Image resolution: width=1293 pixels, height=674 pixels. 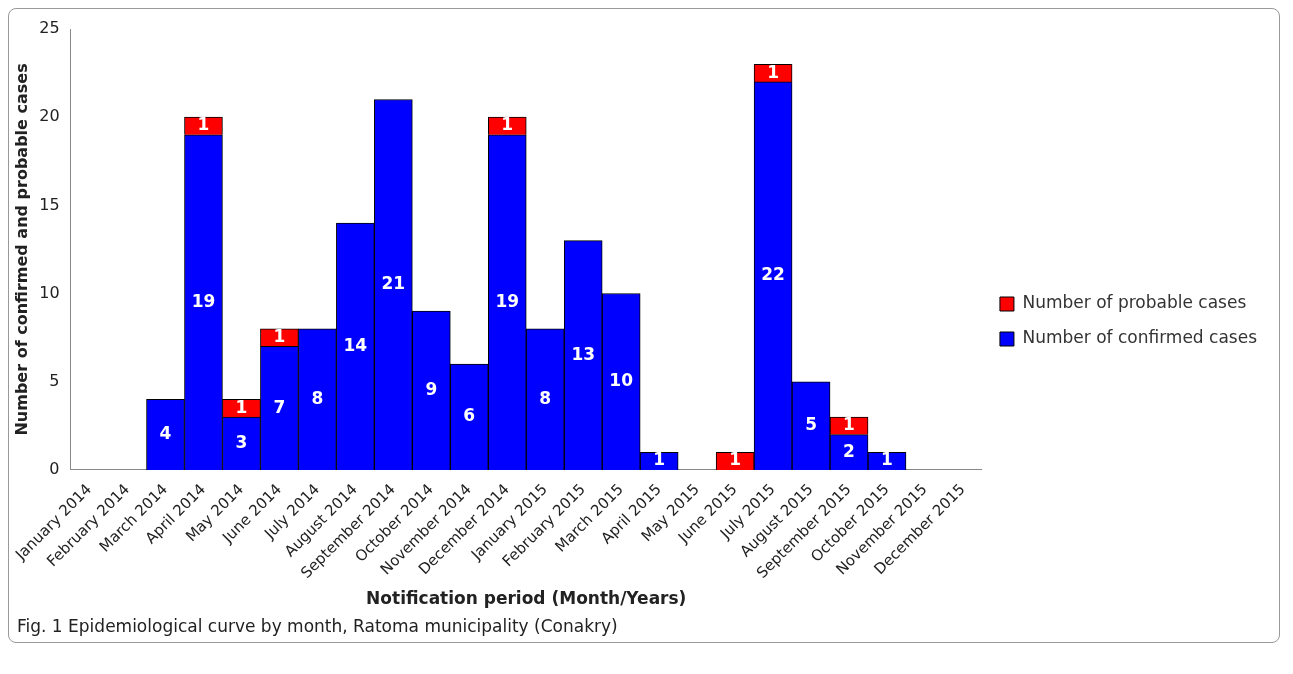 What do you see at coordinates (317, 626) in the screenshot?
I see `caption: Fig. 1 Epidemiological curve by month, Ratoma municipality (Conakry)` at bounding box center [317, 626].